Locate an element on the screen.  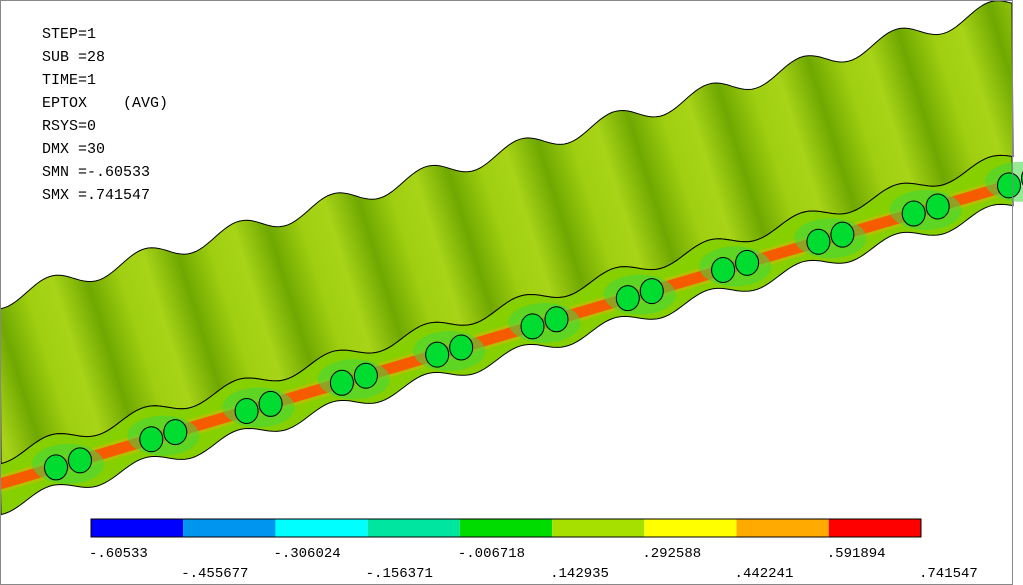
info-line: SMX =.741547 is located at coordinates (96, 195).